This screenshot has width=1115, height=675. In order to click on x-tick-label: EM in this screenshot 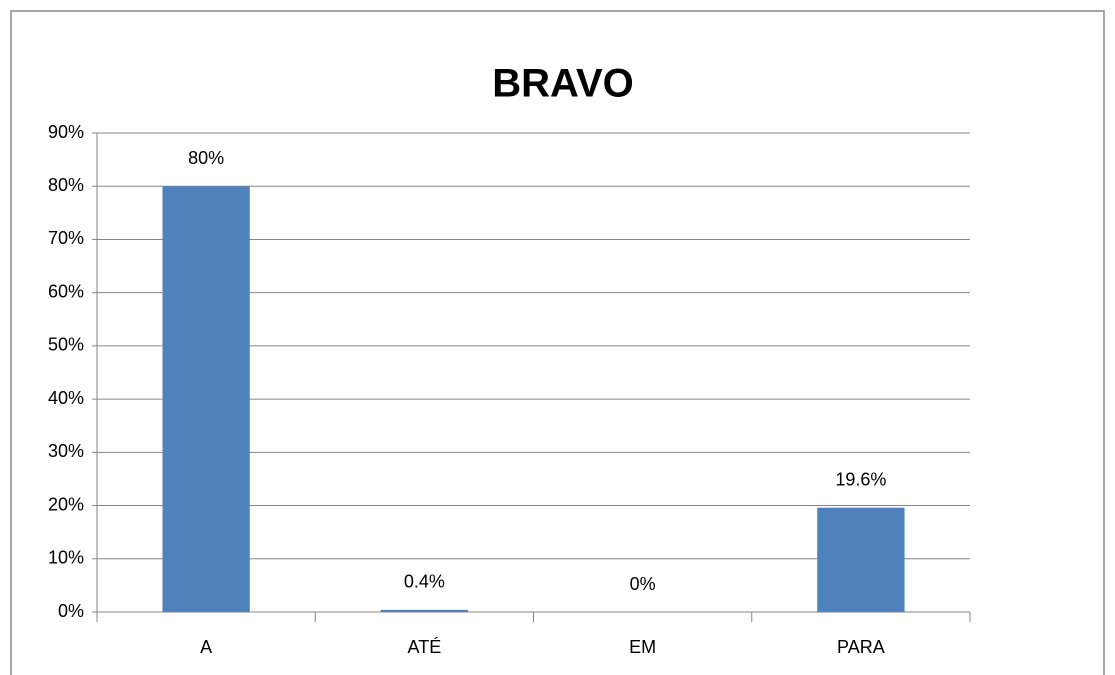, I will do `click(642, 647)`.